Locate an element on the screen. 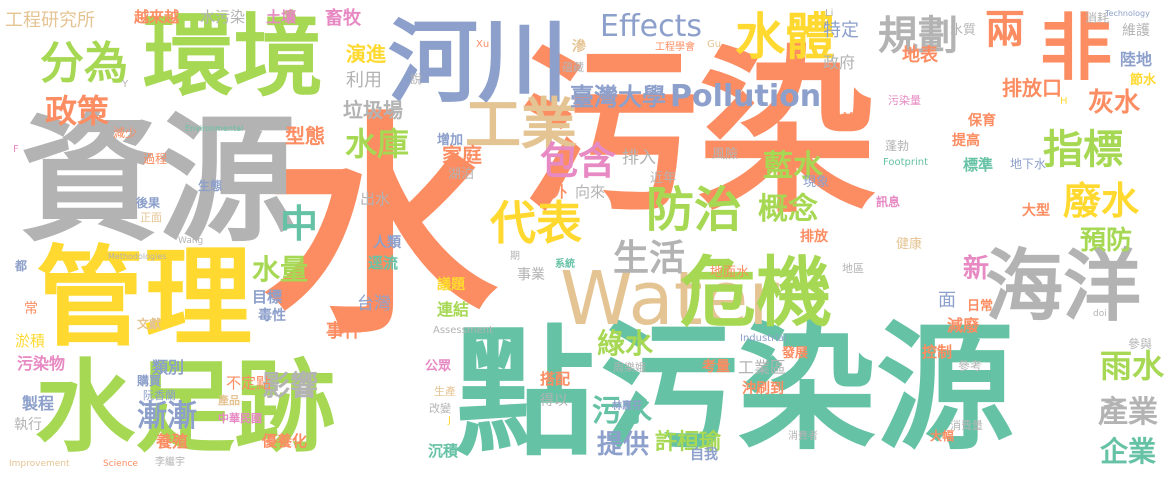 The width and height of the screenshot is (1175, 482). word-shuizhi: 水質 is located at coordinates (963, 30).